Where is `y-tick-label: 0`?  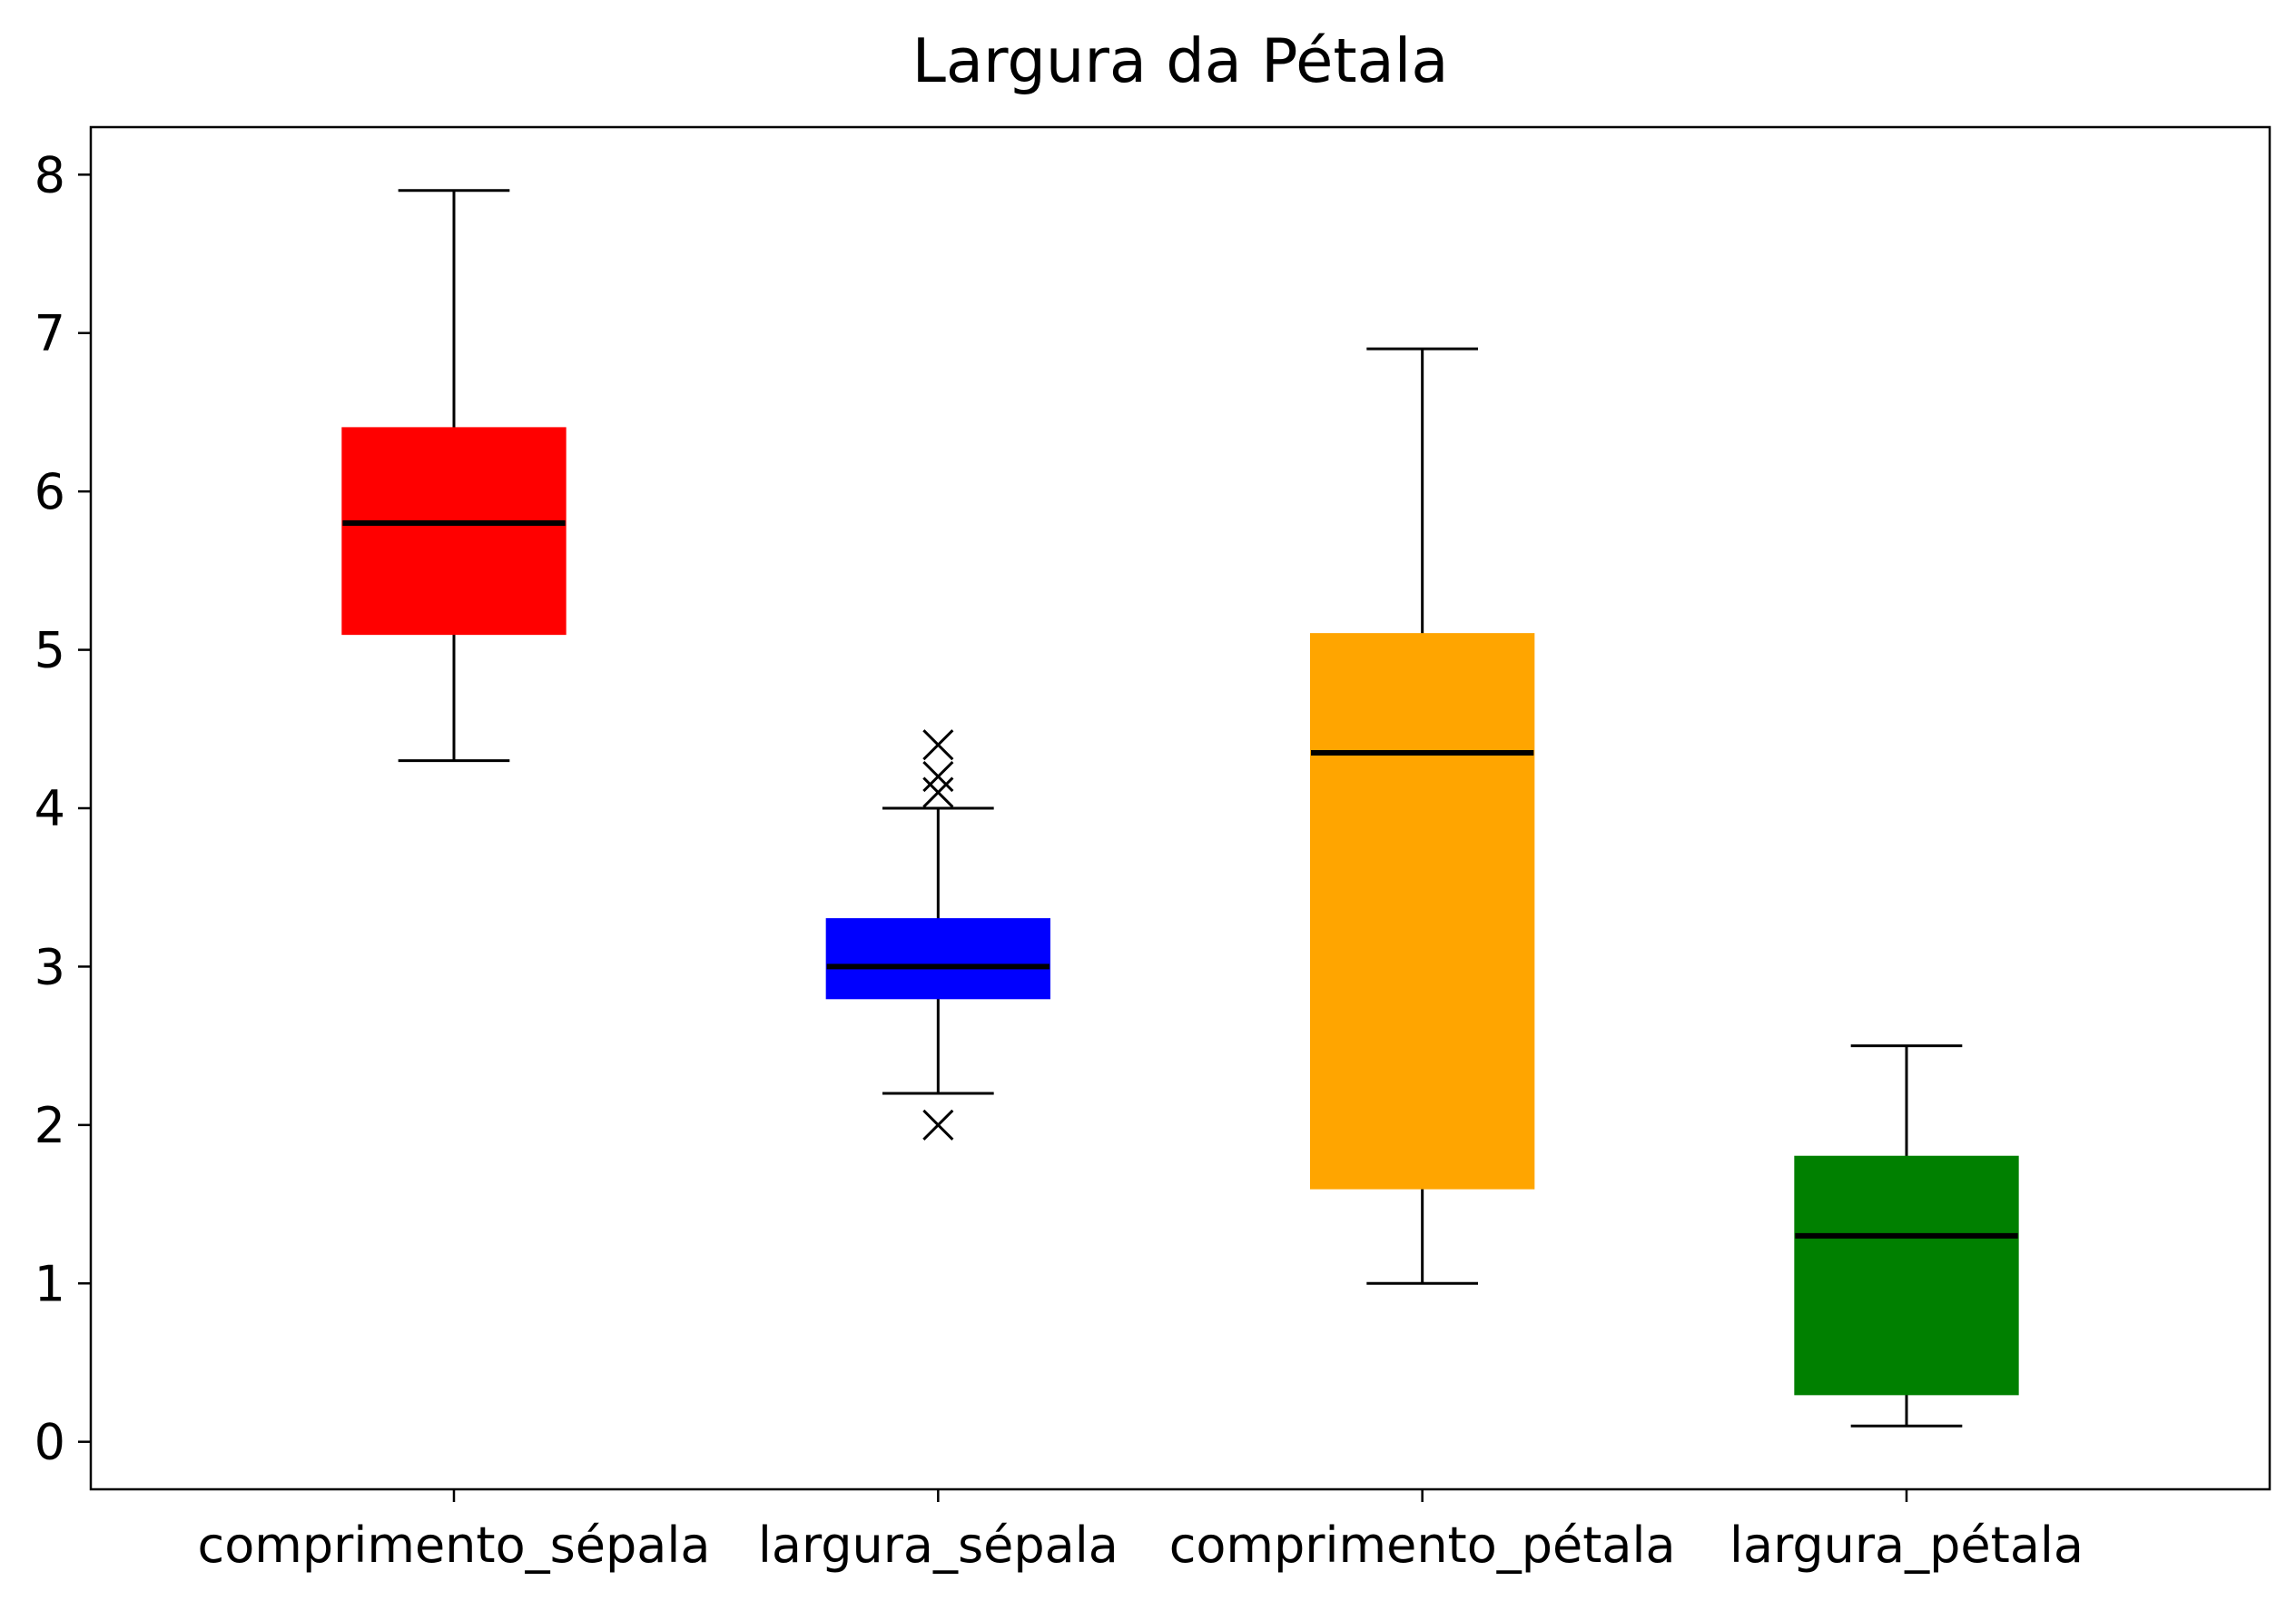 y-tick-label: 0 is located at coordinates (49, 1442).